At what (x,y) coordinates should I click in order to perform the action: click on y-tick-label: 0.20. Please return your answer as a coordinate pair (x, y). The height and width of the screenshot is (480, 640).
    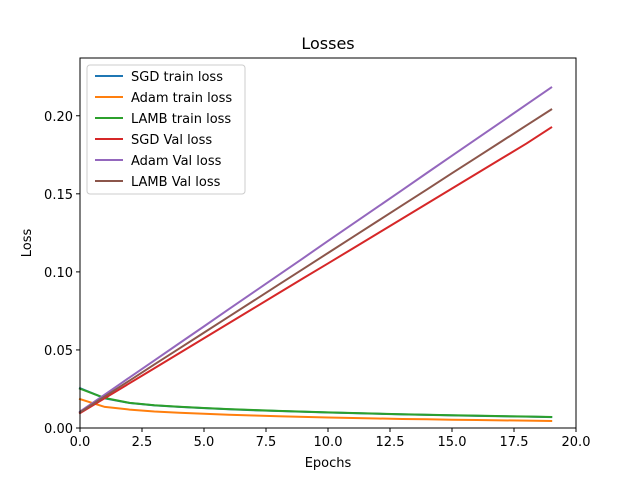
    Looking at the image, I should click on (58, 117).